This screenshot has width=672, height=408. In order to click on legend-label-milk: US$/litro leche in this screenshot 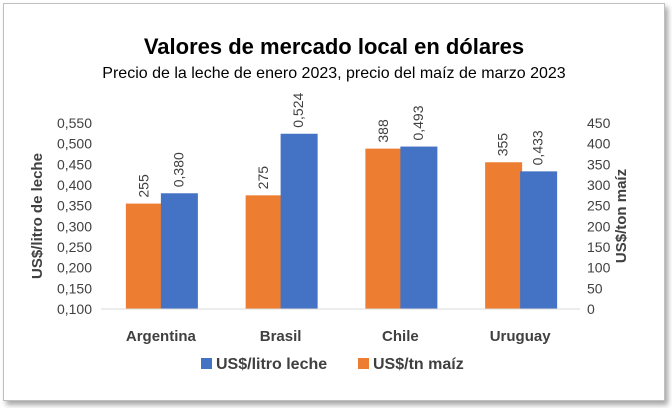, I will do `click(271, 364)`.